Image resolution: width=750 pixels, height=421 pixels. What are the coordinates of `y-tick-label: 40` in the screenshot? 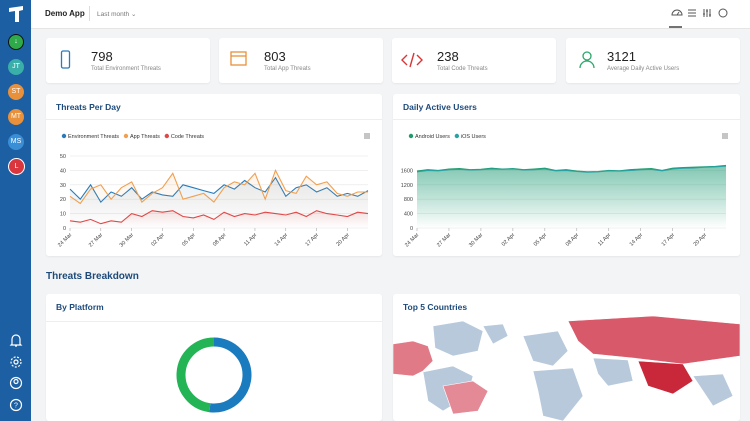 It's located at (63, 171).